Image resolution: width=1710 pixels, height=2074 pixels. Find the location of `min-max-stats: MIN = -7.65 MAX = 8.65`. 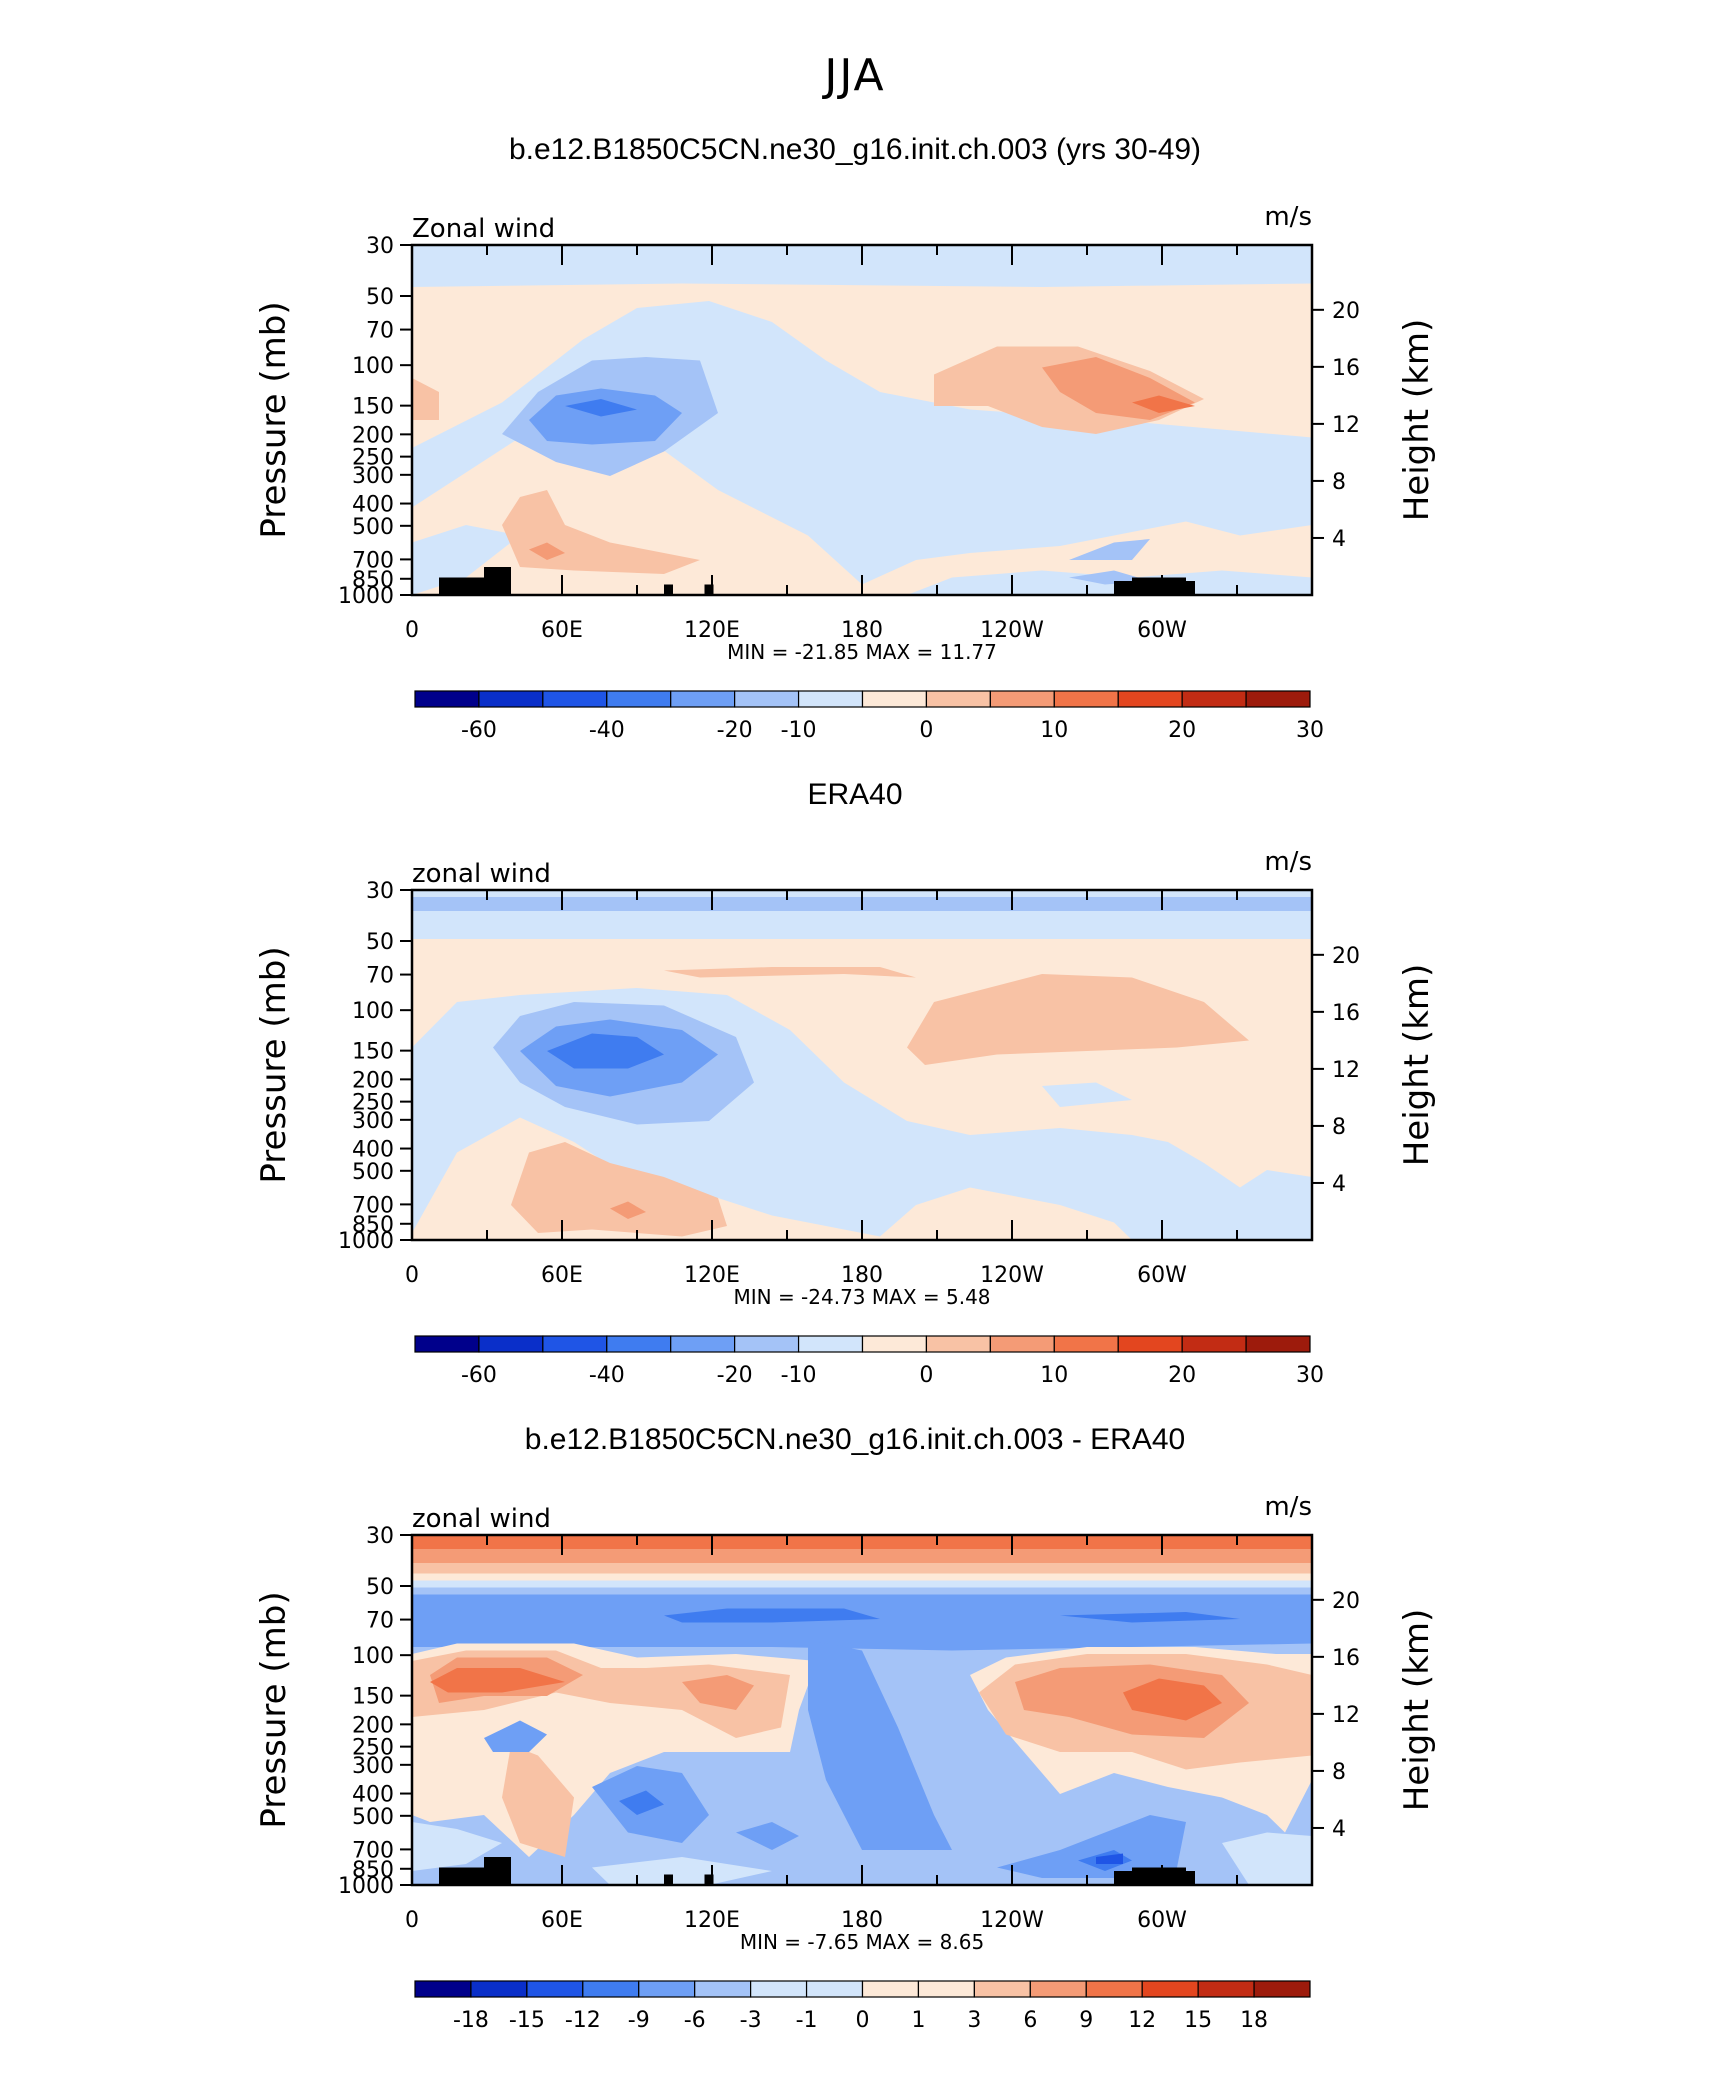

min-max-stats: MIN = -7.65 MAX = 8.65 is located at coordinates (862, 1942).